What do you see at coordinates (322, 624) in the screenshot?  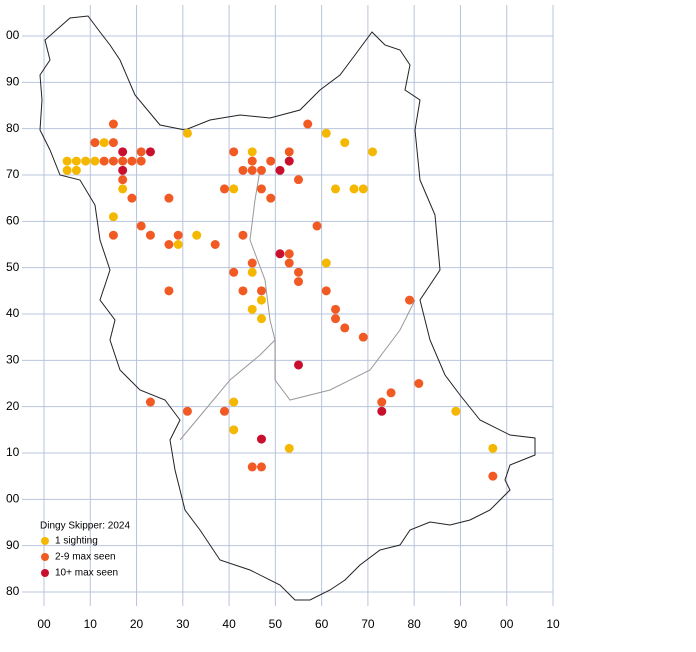 I see `x-tick-label: 60` at bounding box center [322, 624].